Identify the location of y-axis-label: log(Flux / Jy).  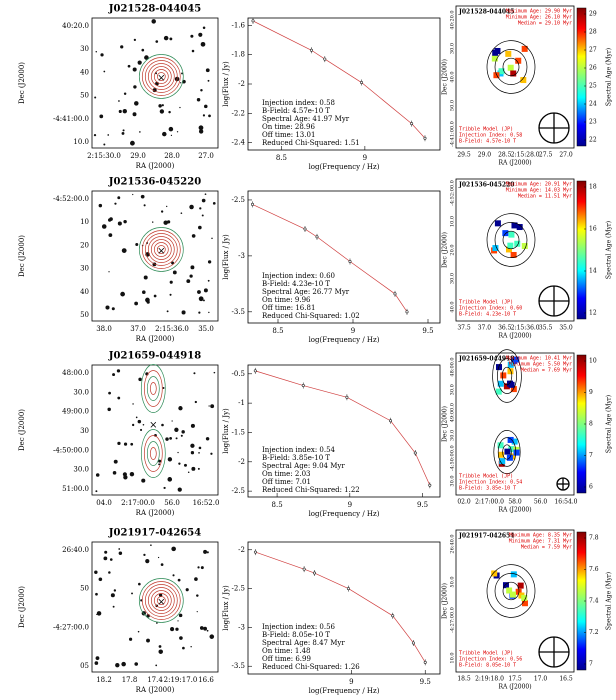
(226, 431).